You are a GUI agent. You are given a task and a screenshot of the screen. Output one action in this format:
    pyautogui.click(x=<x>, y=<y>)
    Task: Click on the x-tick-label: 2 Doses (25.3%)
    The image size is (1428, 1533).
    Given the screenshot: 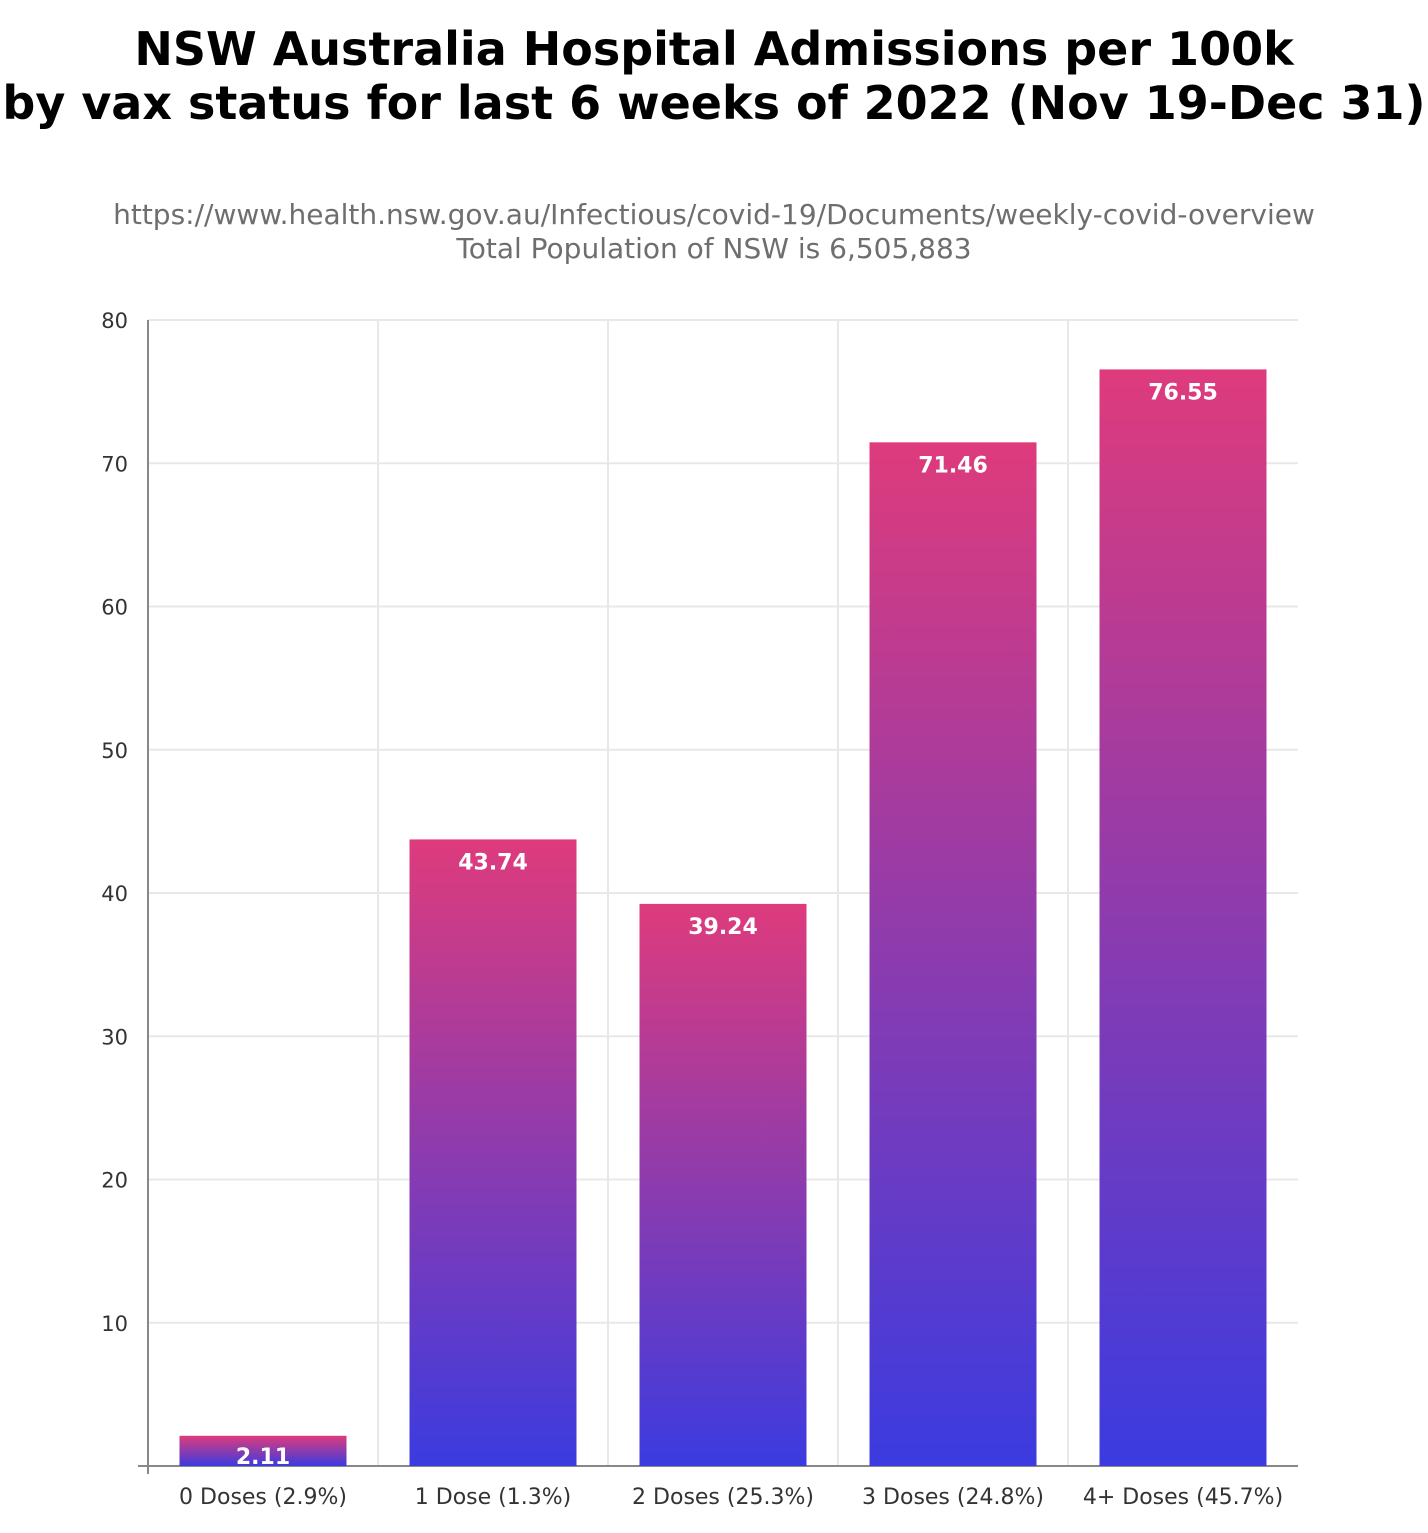 What is the action you would take?
    pyautogui.click(x=723, y=1497)
    